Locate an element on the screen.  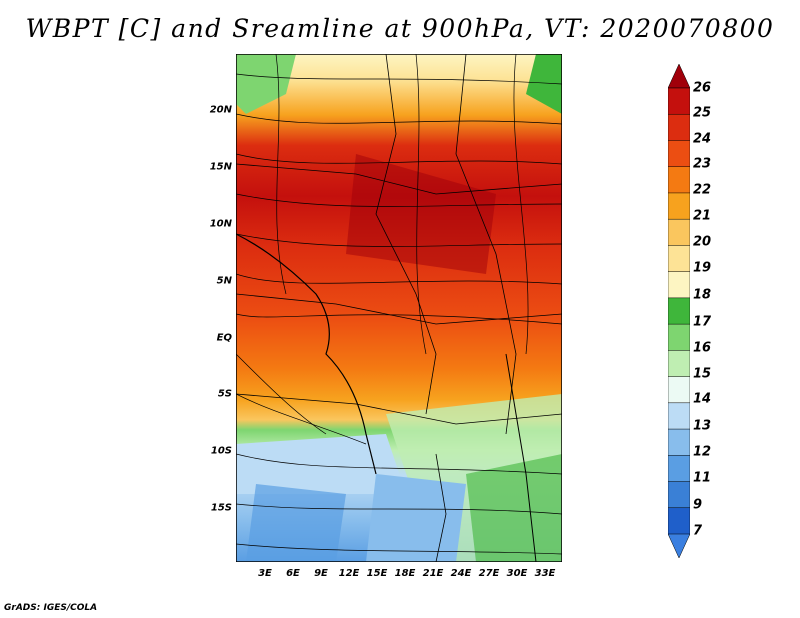
lon-label-27e: 27E is located at coordinates (489, 573).